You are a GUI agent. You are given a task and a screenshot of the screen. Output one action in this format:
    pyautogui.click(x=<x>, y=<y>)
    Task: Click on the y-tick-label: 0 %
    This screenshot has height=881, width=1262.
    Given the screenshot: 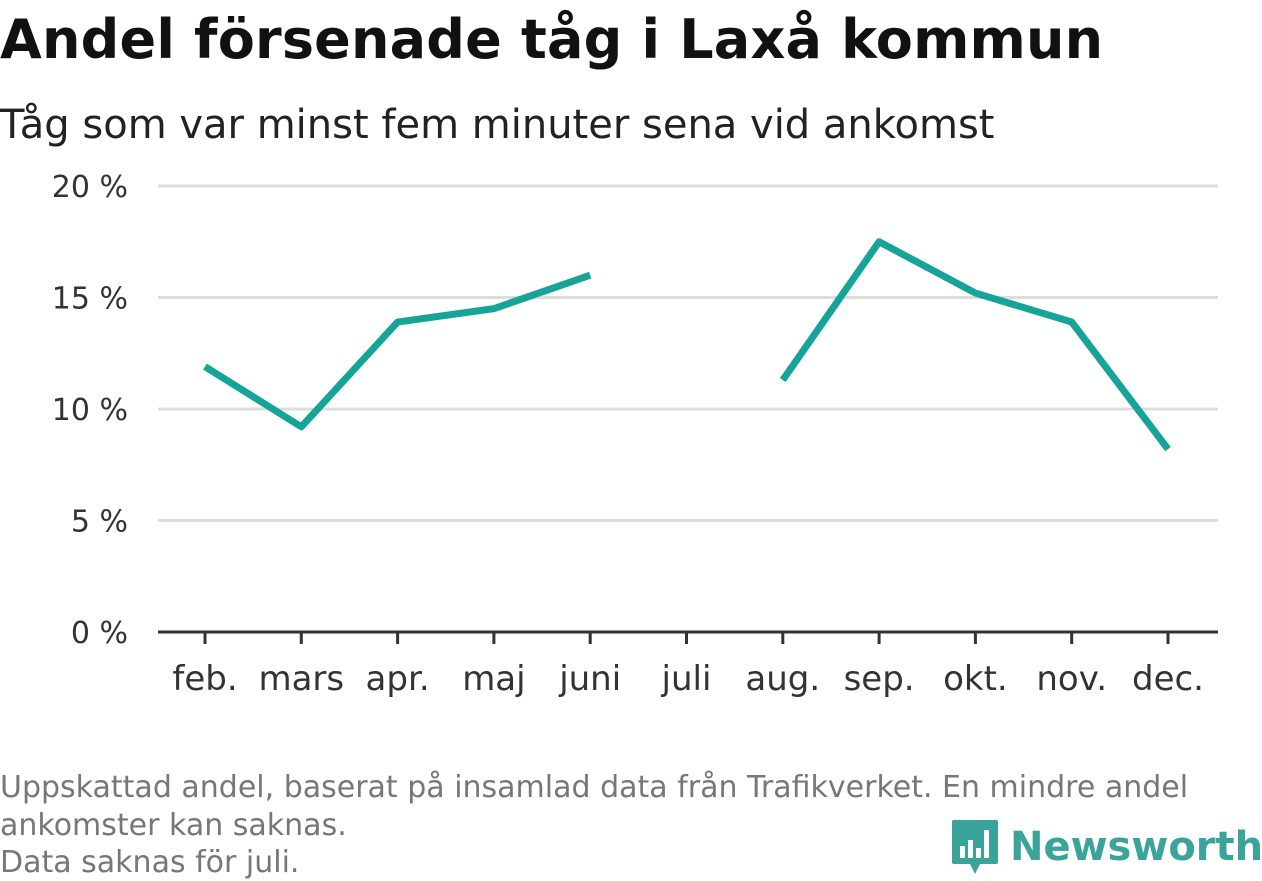 What is the action you would take?
    pyautogui.click(x=99, y=633)
    